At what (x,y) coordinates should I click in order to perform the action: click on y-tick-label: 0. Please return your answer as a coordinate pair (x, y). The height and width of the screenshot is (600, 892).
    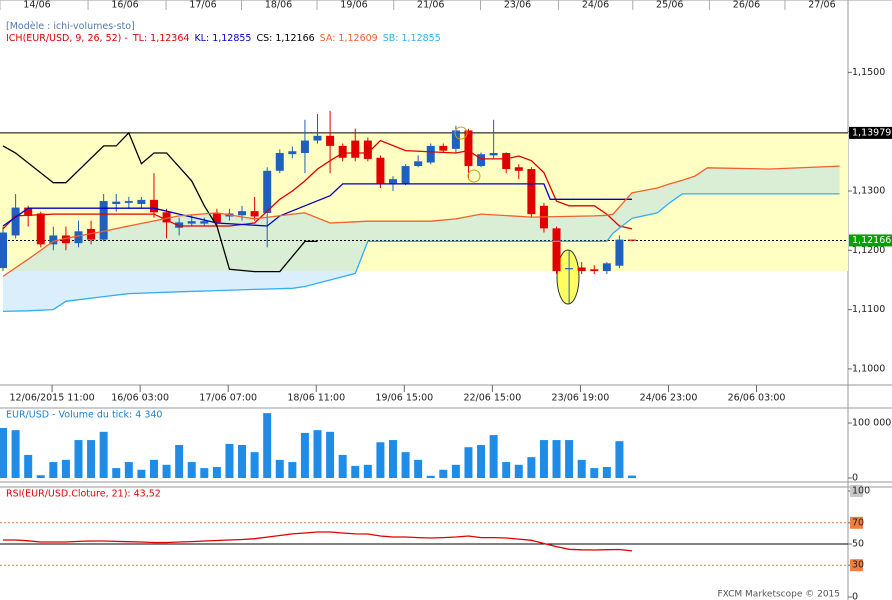
    Looking at the image, I should click on (855, 596).